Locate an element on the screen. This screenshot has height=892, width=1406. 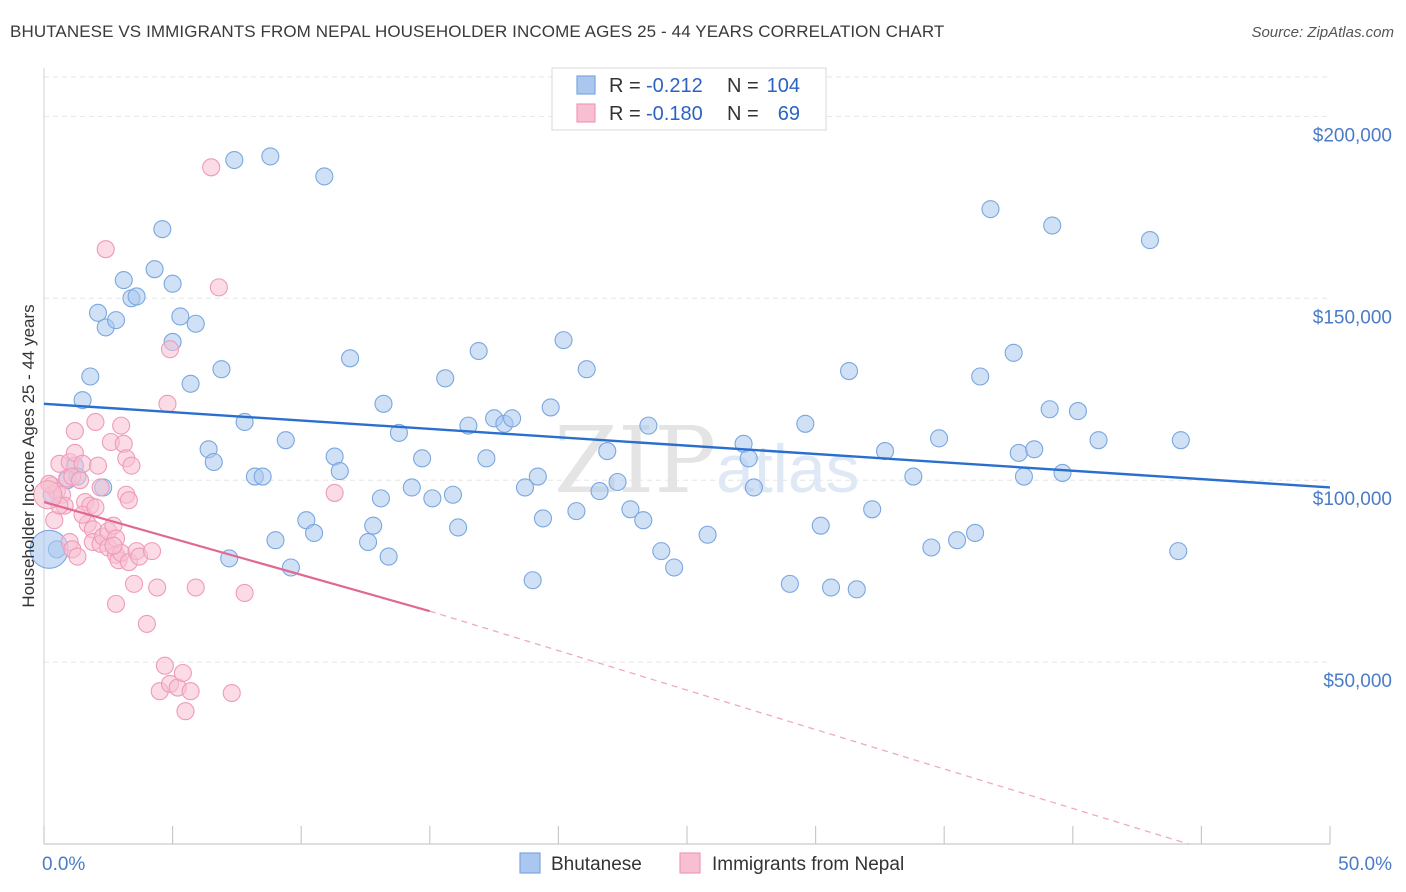
bottom-legend-label-nepal: Immigrants from Nepal is located at coordinates (808, 864).